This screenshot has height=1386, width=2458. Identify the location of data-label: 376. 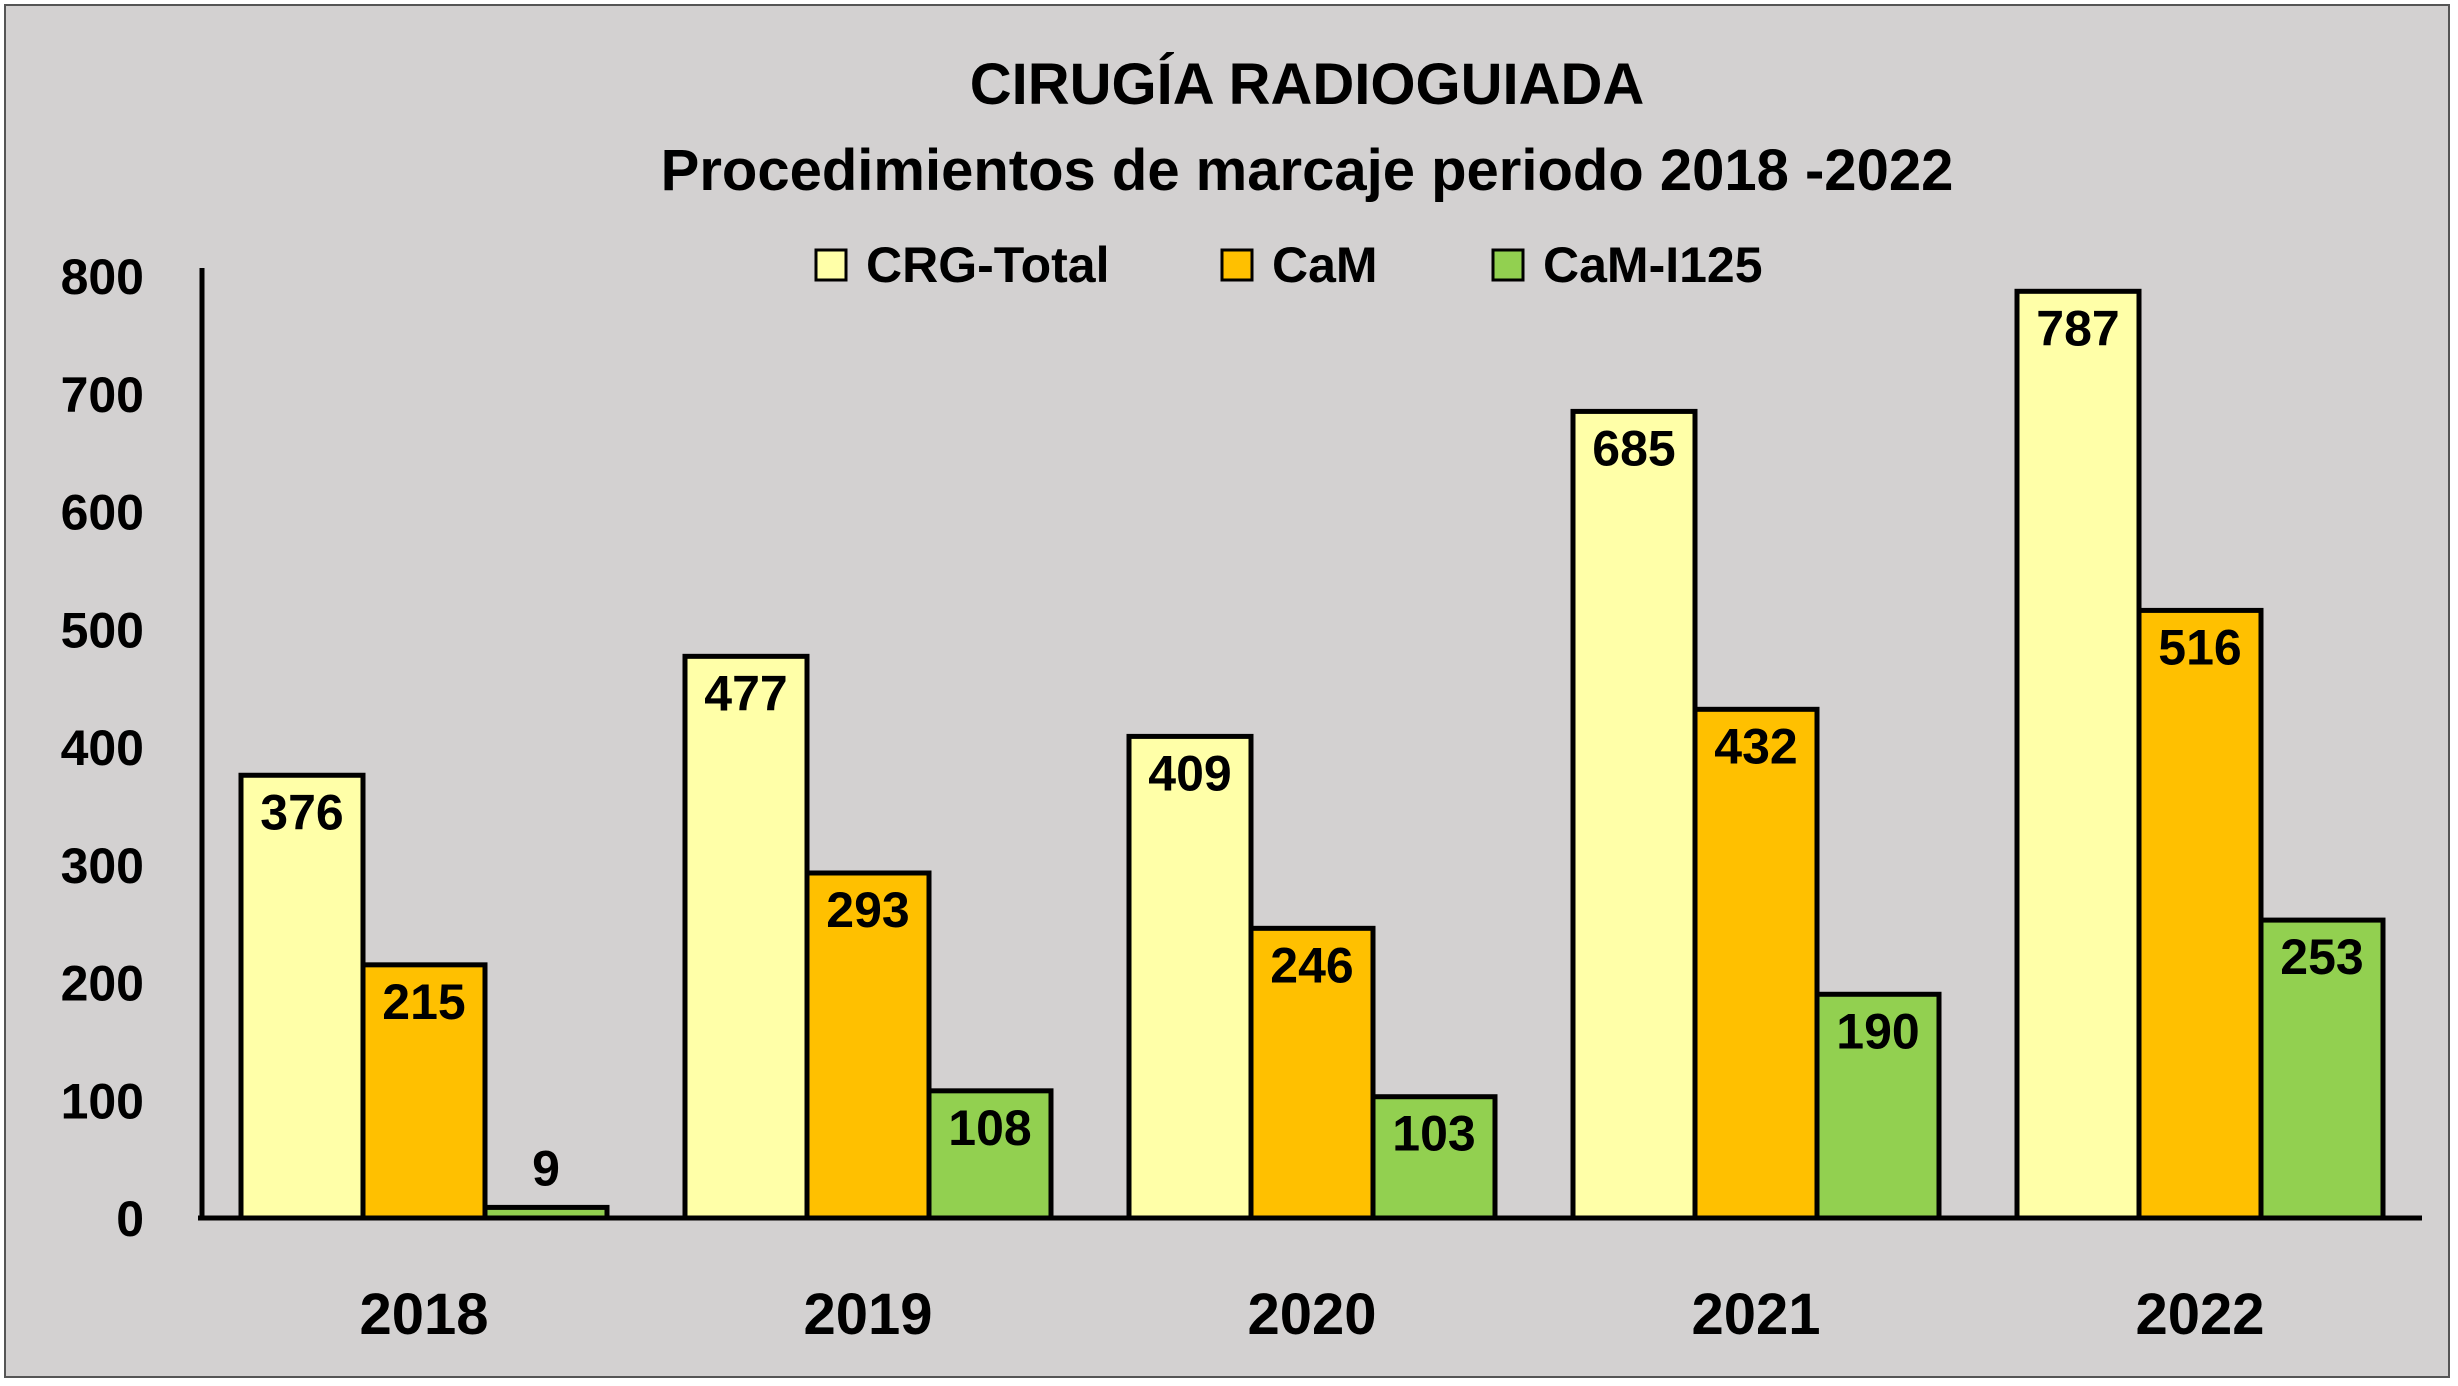
(301, 812).